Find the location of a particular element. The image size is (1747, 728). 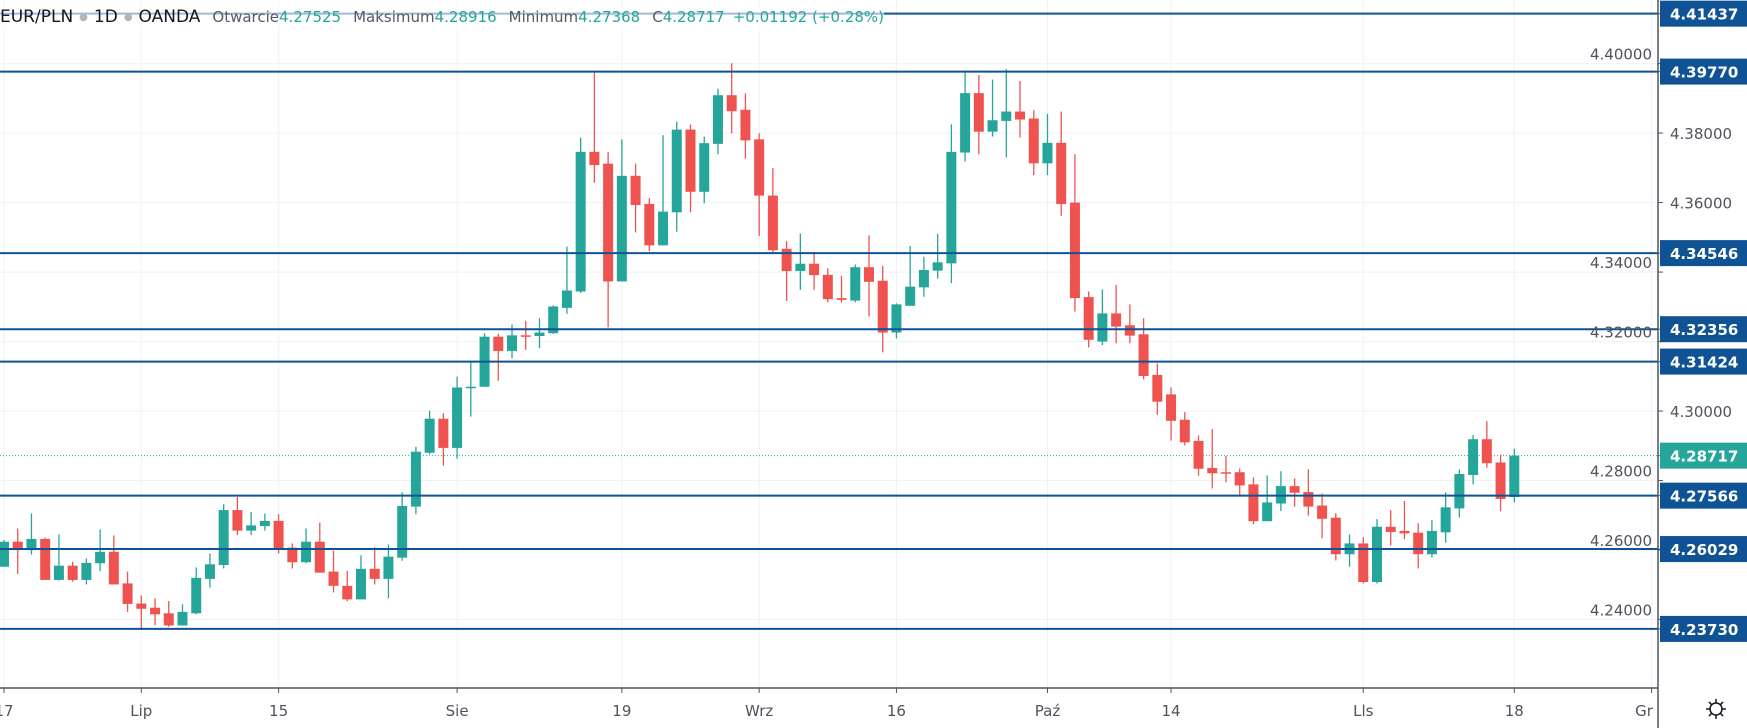

close-label: C is located at coordinates (657, 17).